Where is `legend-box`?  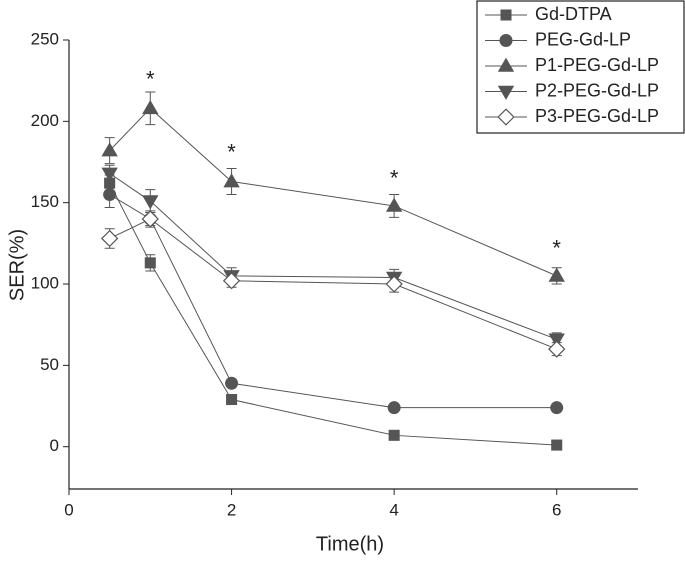 legend-box is located at coordinates (580, 67).